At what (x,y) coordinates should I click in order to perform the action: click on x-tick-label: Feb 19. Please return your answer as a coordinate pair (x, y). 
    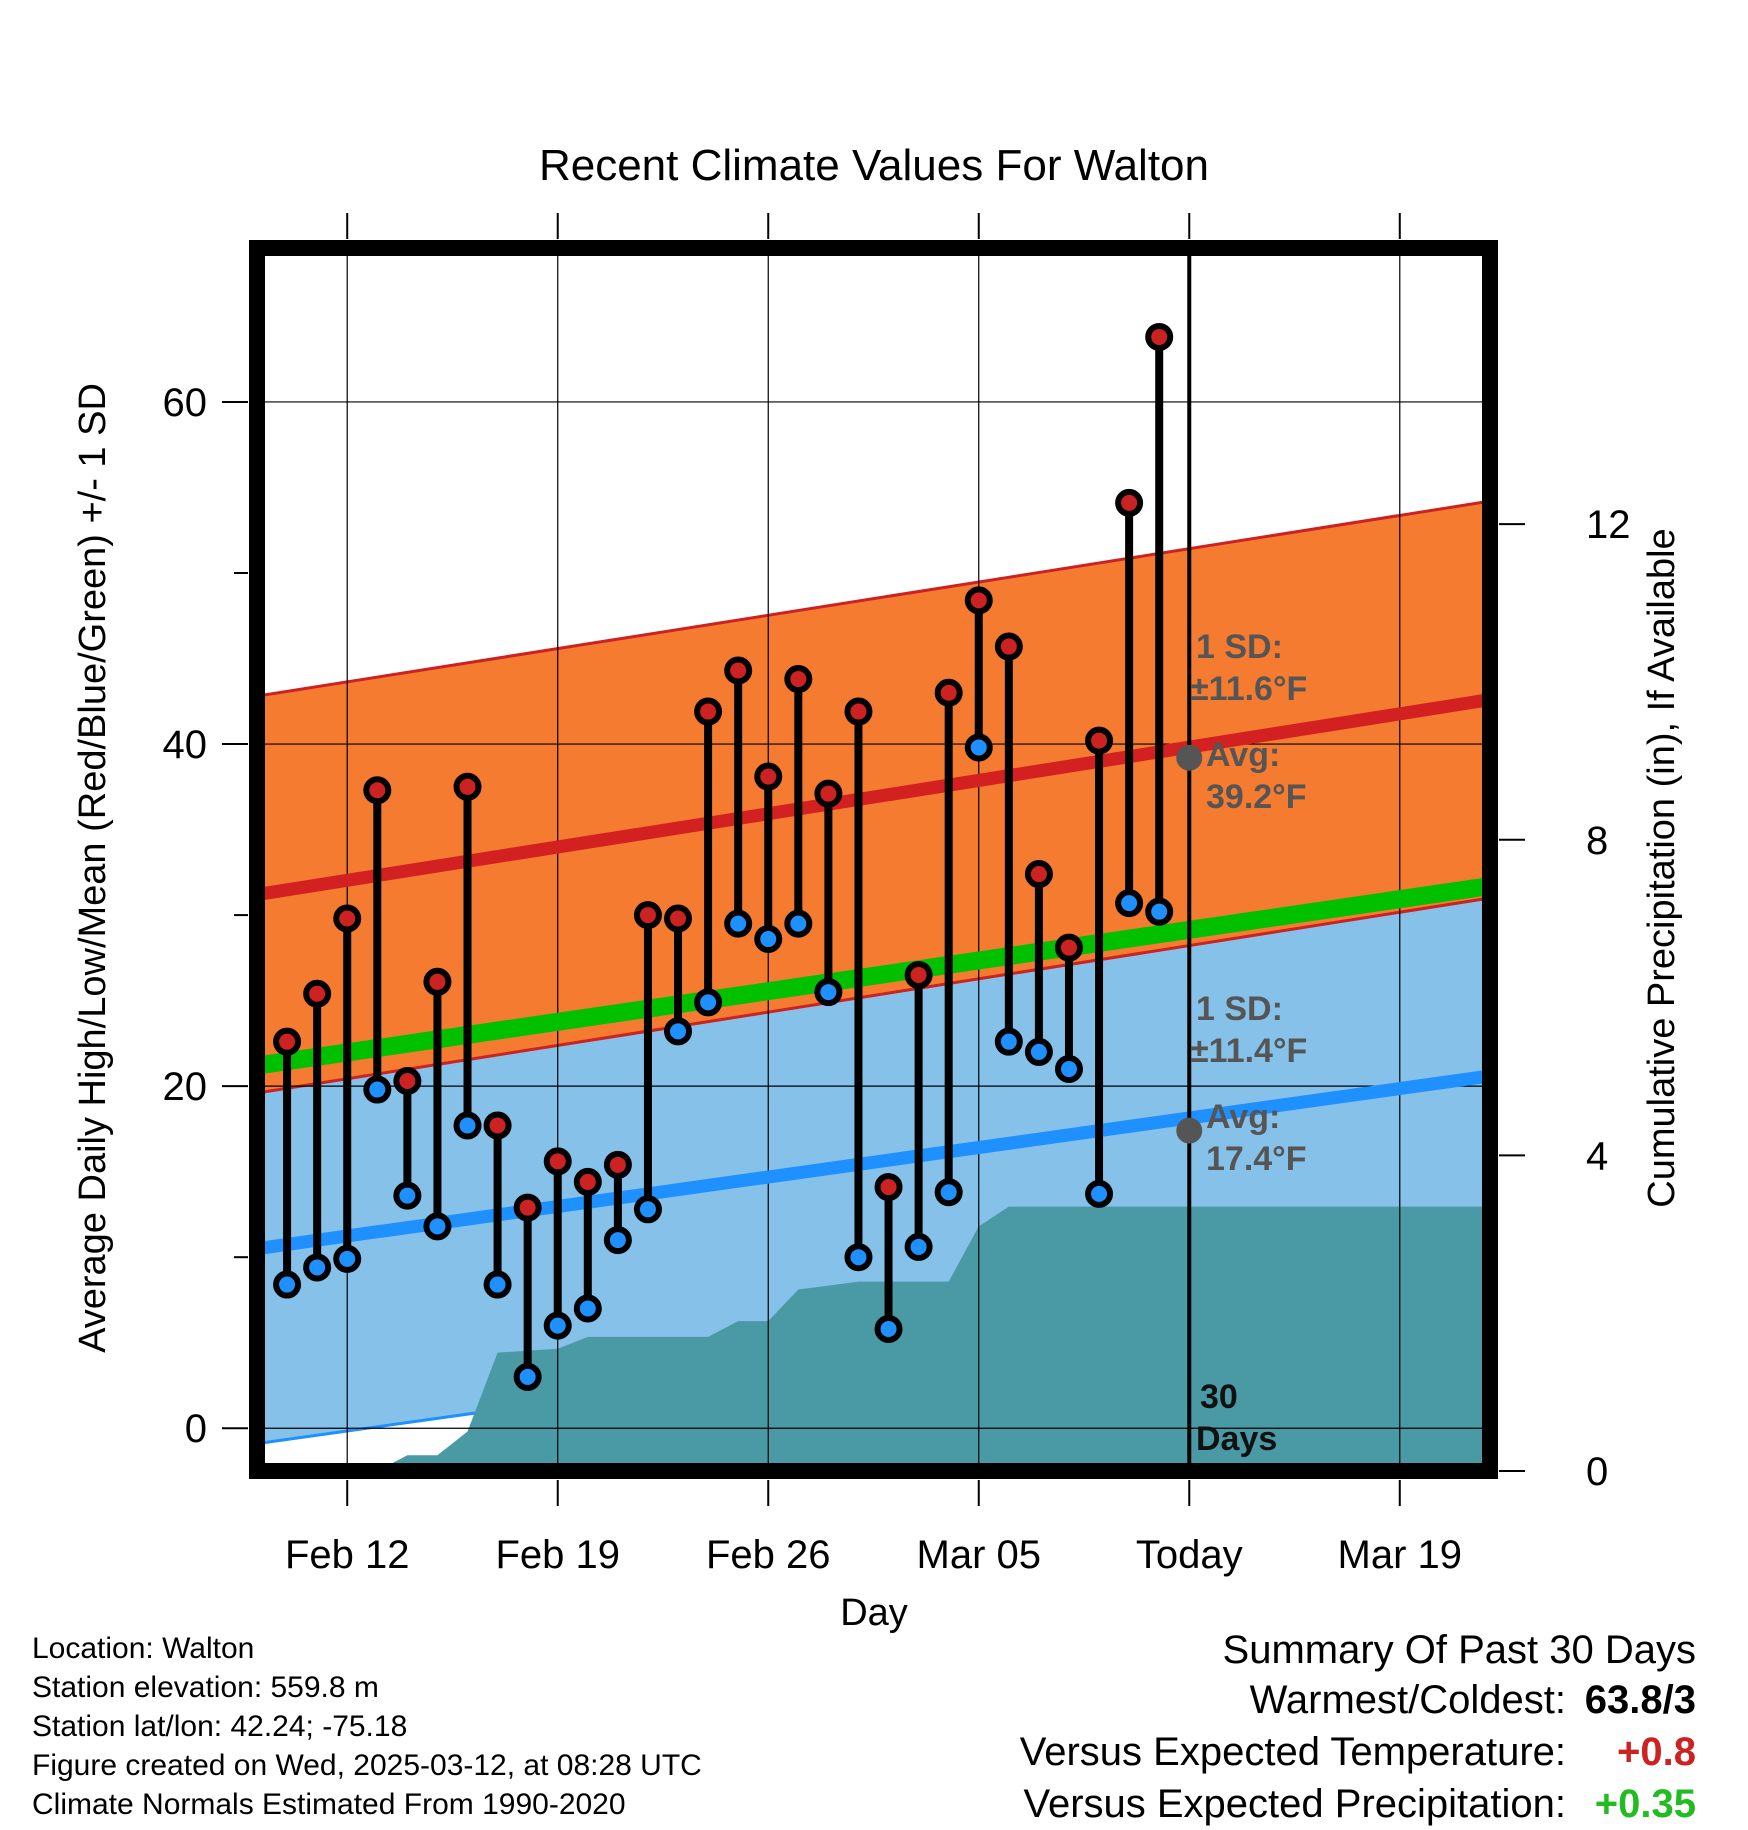
    Looking at the image, I should click on (557, 1555).